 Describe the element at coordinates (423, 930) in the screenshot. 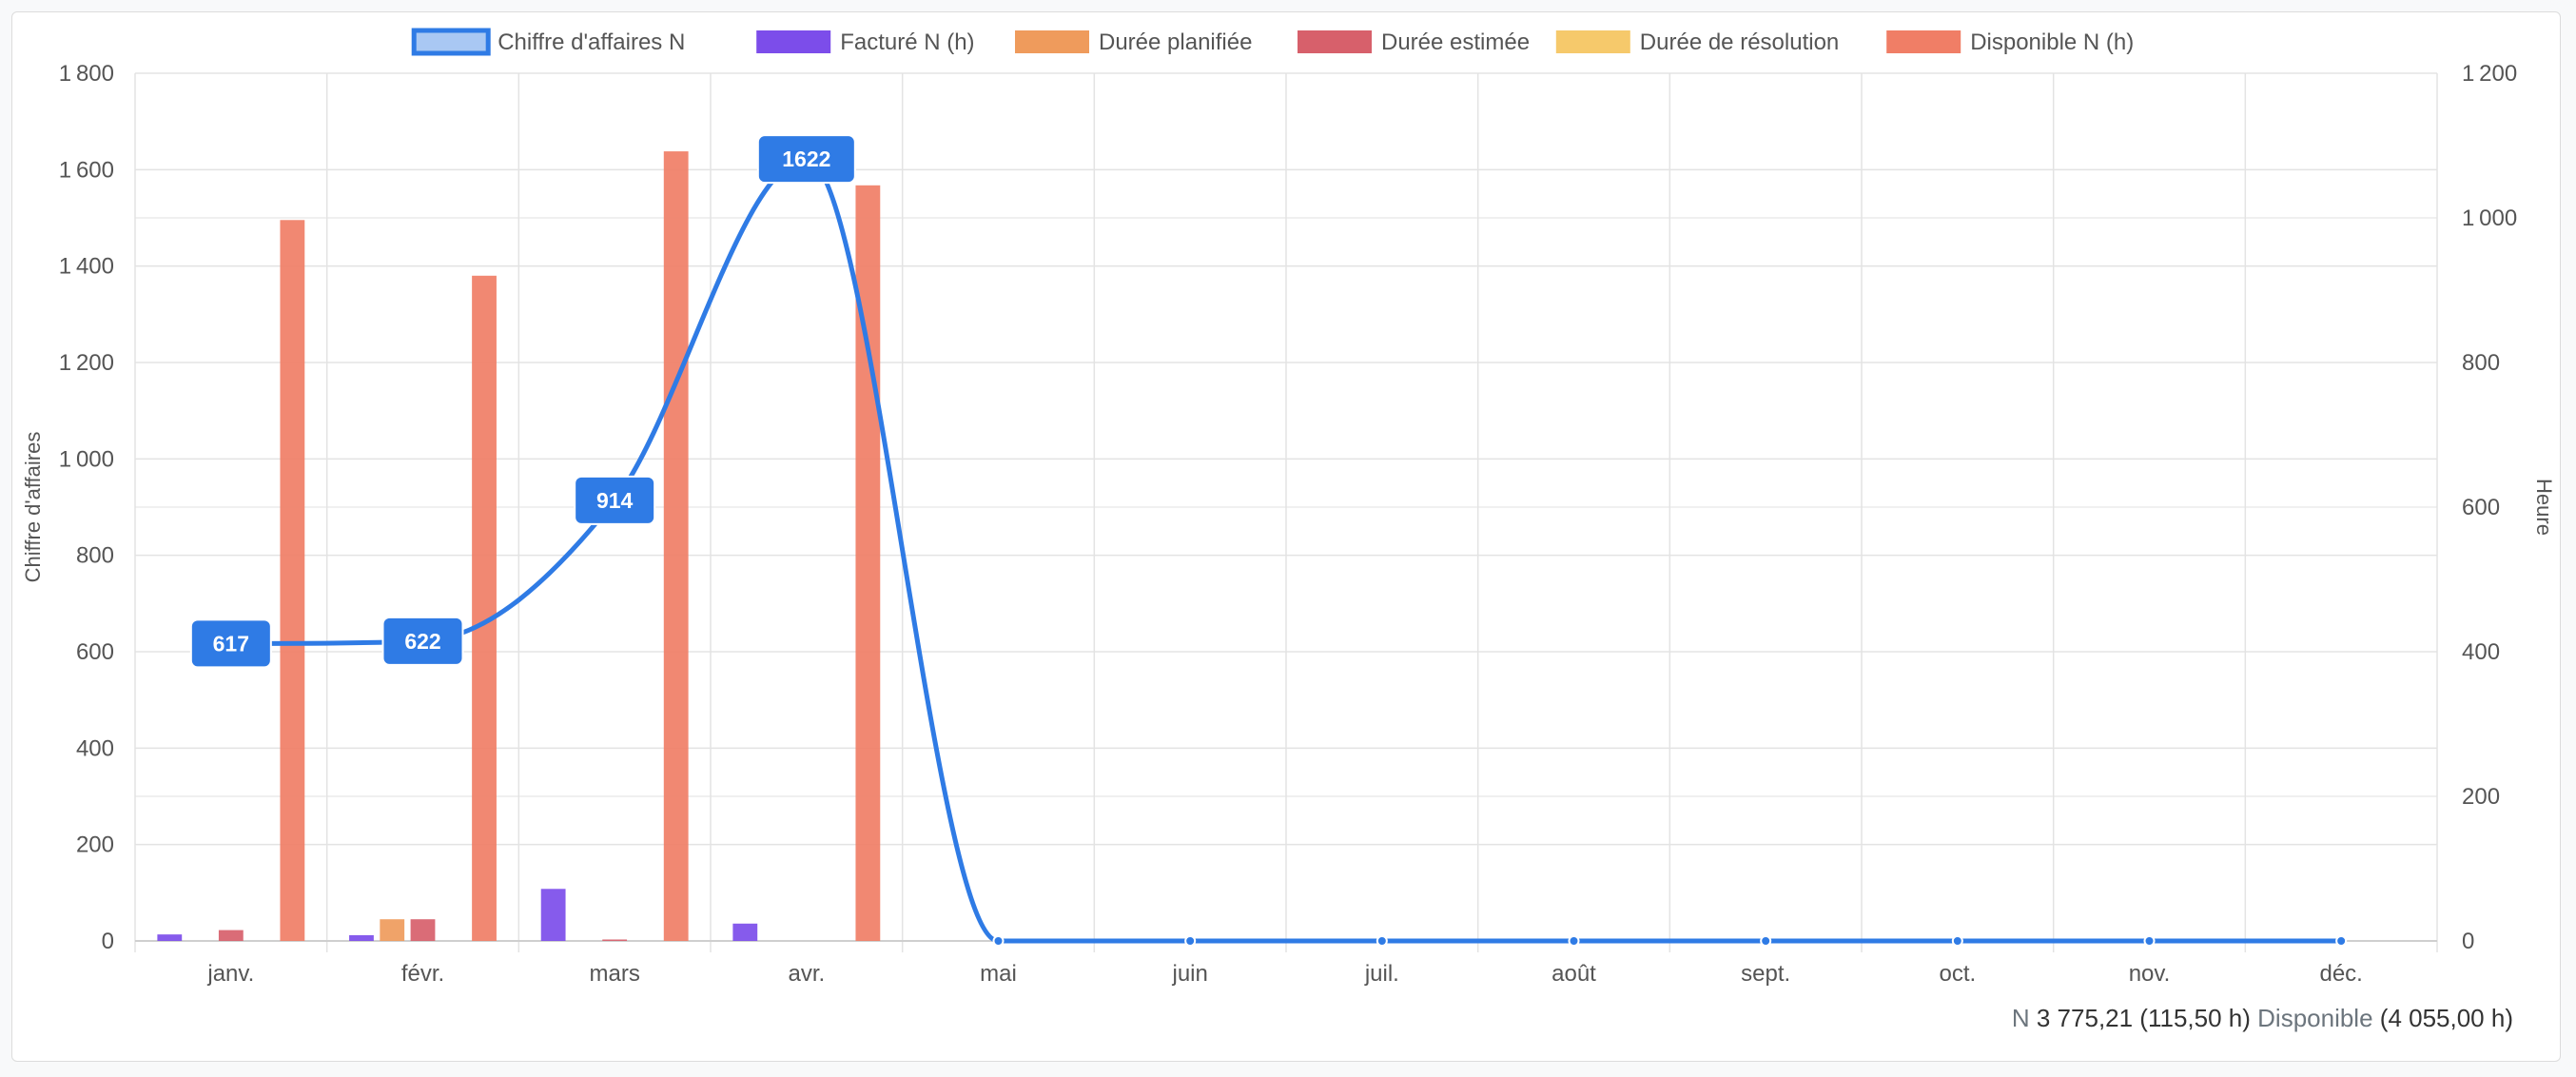

I see `bar-duree-estimee-fevr` at that location.